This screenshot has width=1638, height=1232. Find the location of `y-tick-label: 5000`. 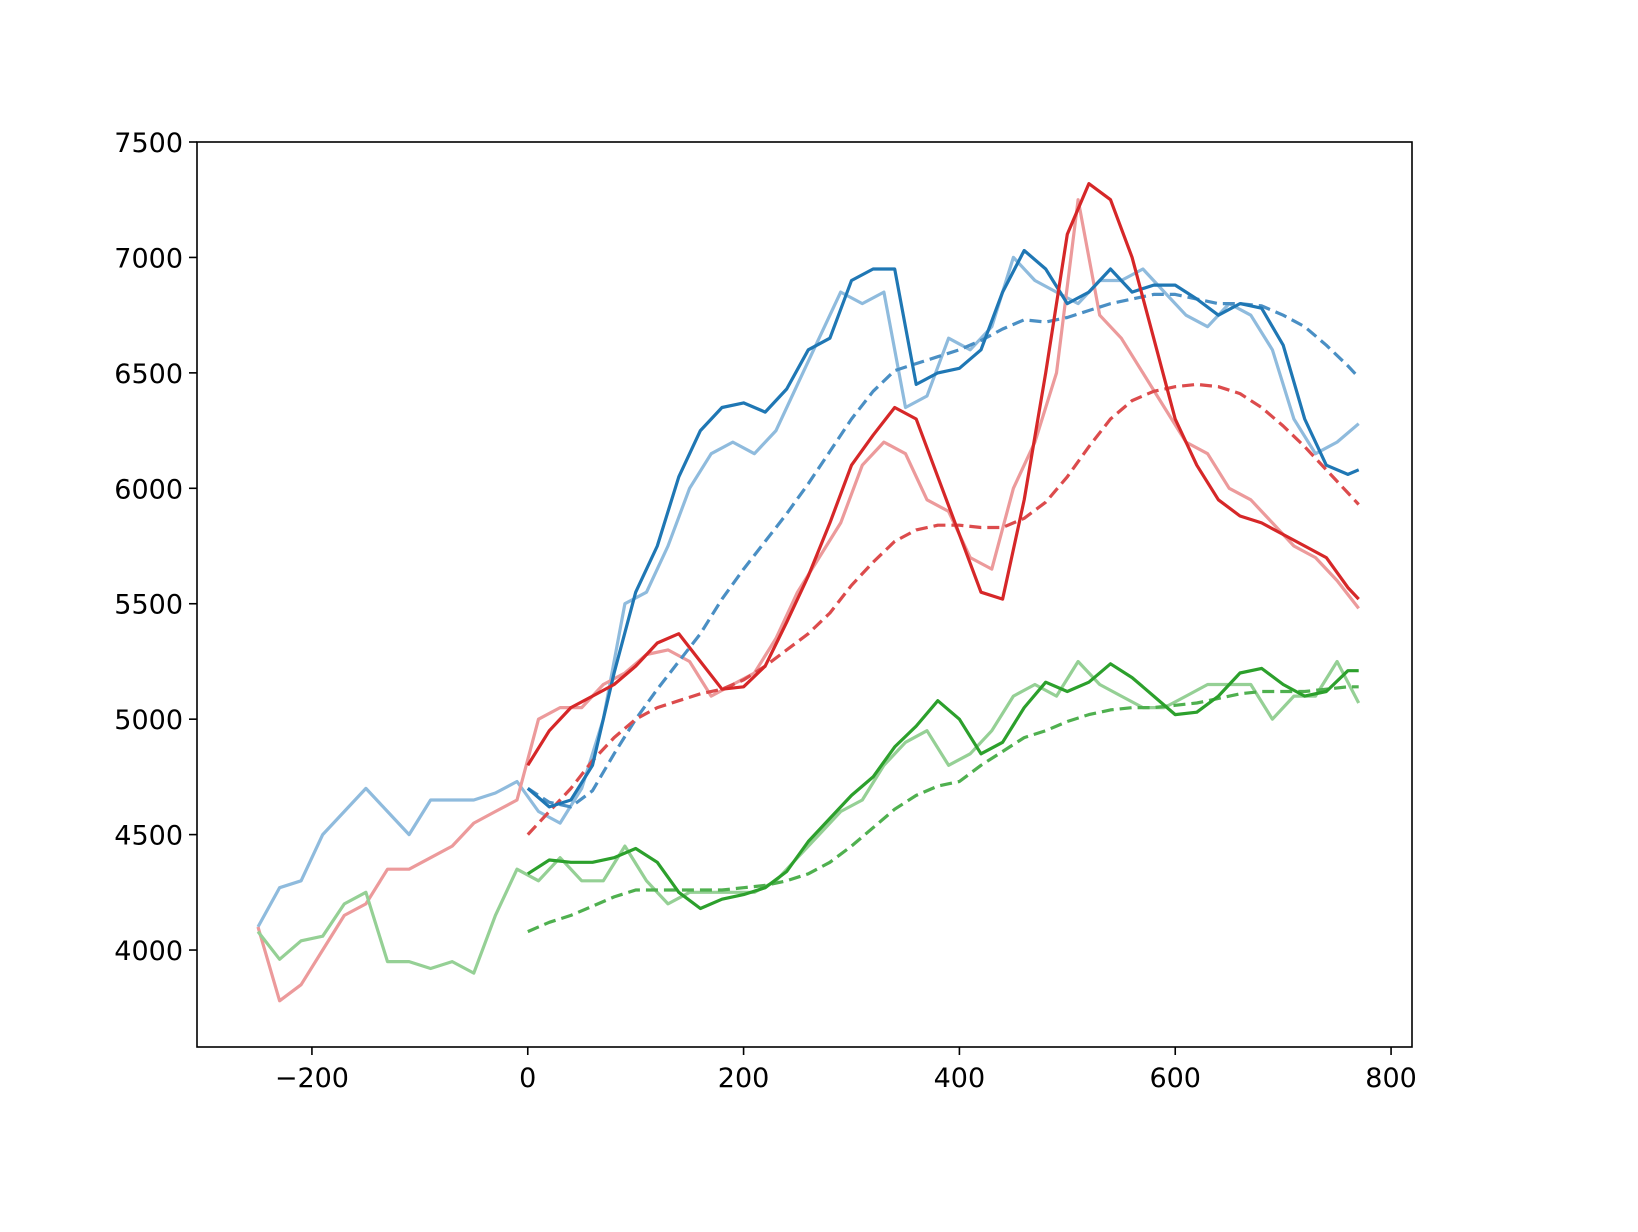

y-tick-label: 5000 is located at coordinates (148, 720).